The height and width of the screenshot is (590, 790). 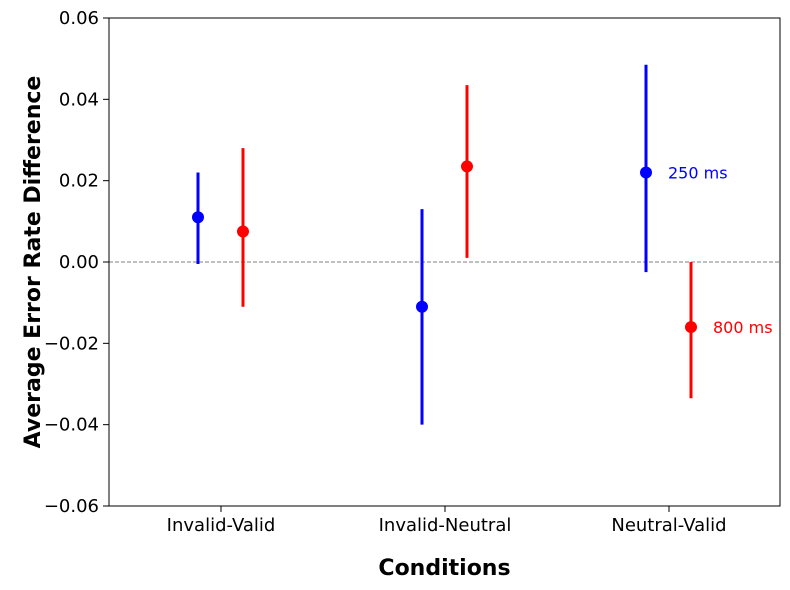 What do you see at coordinates (79, 18) in the screenshot?
I see `y-tick-label: 0.06` at bounding box center [79, 18].